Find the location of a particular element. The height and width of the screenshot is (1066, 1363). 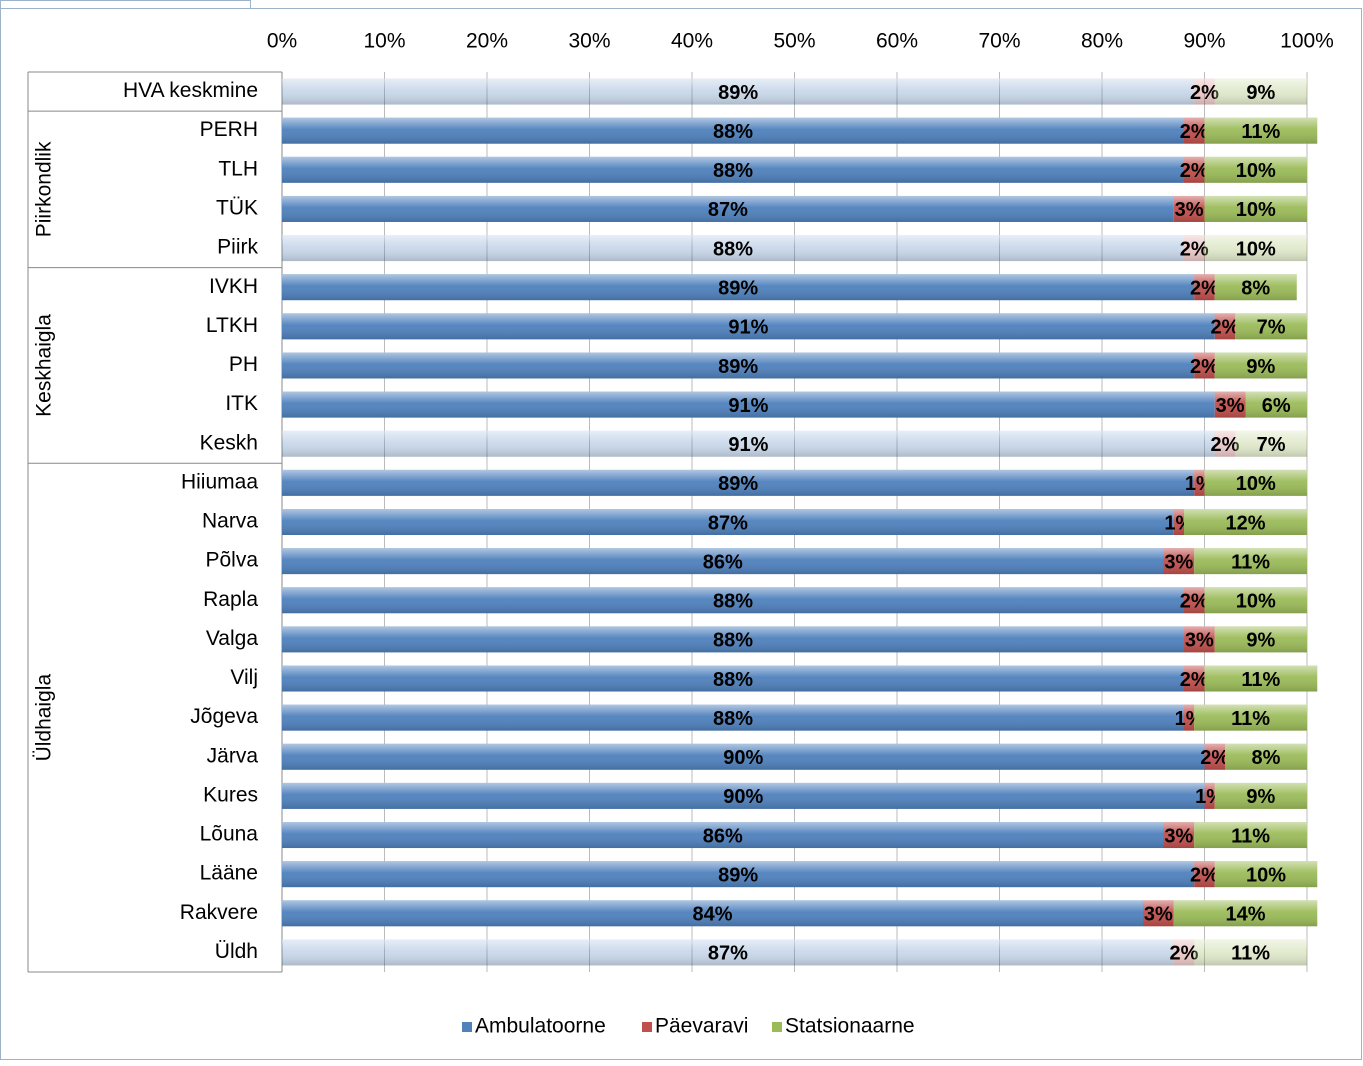

category-label: Lääne is located at coordinates (229, 873).